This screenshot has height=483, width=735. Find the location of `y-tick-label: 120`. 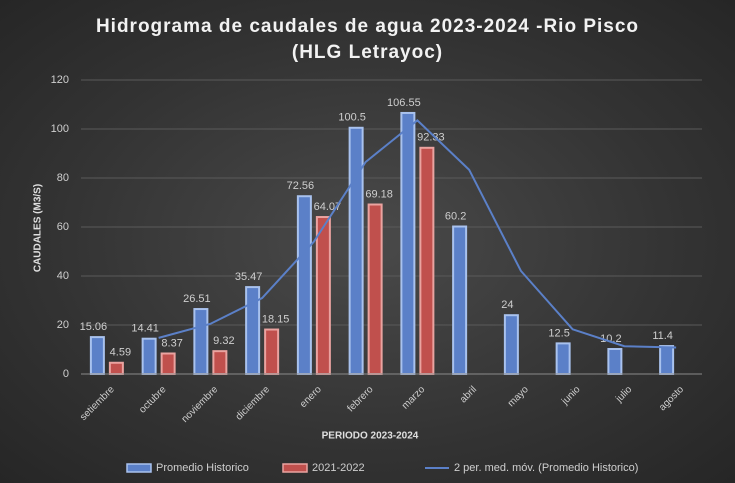

y-tick-label: 120 is located at coordinates (60, 80).